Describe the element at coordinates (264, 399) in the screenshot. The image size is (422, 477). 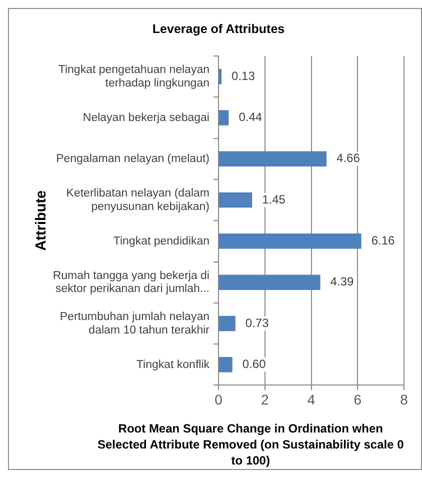
I see `x-tick-label: 2` at that location.